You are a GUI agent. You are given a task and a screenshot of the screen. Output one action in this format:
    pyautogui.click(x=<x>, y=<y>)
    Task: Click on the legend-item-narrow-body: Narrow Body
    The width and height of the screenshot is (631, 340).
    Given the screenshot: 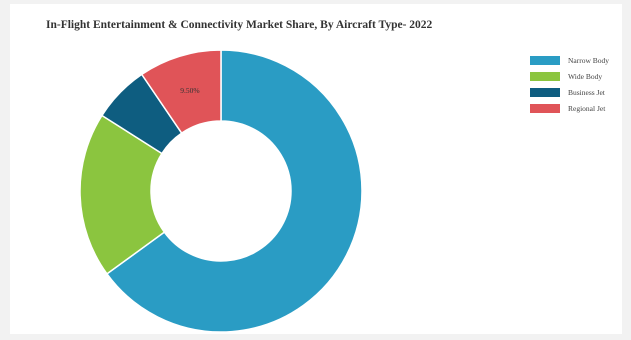 What is the action you would take?
    pyautogui.click(x=569, y=60)
    